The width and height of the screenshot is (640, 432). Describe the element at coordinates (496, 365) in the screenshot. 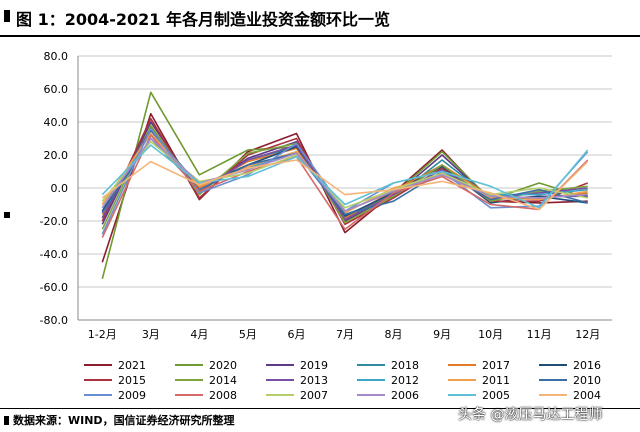

I see `legend-label: 2017` at that location.